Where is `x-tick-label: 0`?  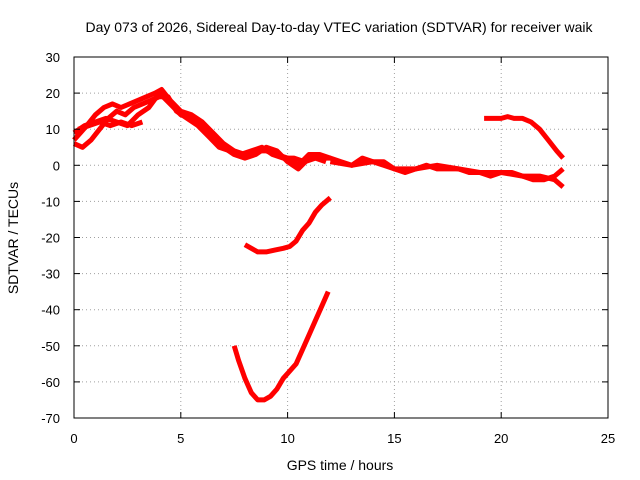 x-tick-label: 0 is located at coordinates (73, 438).